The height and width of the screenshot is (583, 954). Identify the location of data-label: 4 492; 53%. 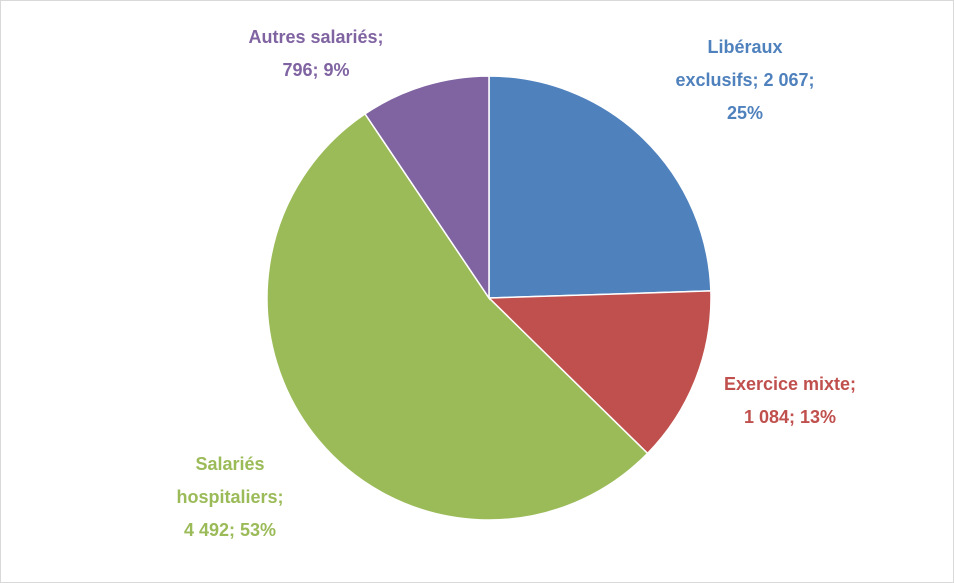
(230, 530).